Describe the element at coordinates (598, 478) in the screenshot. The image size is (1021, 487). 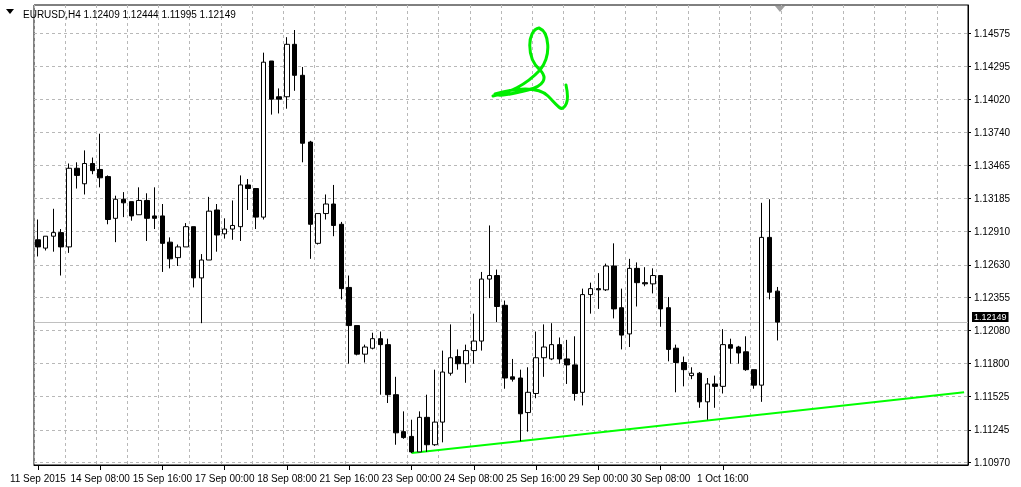
I see `x-tick-label: 29 Sep 00:00` at that location.